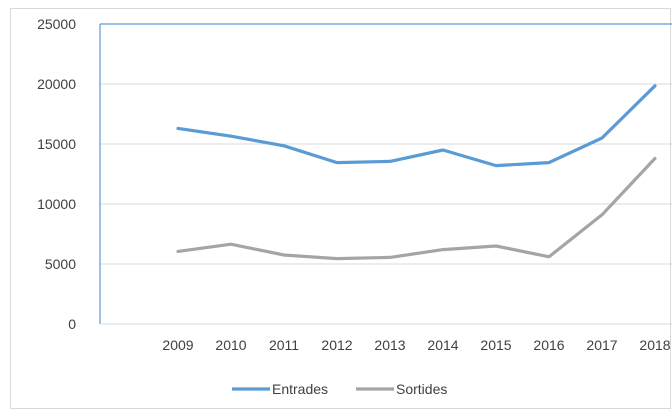 Image resolution: width=672 pixels, height=410 pixels. What do you see at coordinates (654, 345) in the screenshot?
I see `x-tick-label: 2018` at bounding box center [654, 345].